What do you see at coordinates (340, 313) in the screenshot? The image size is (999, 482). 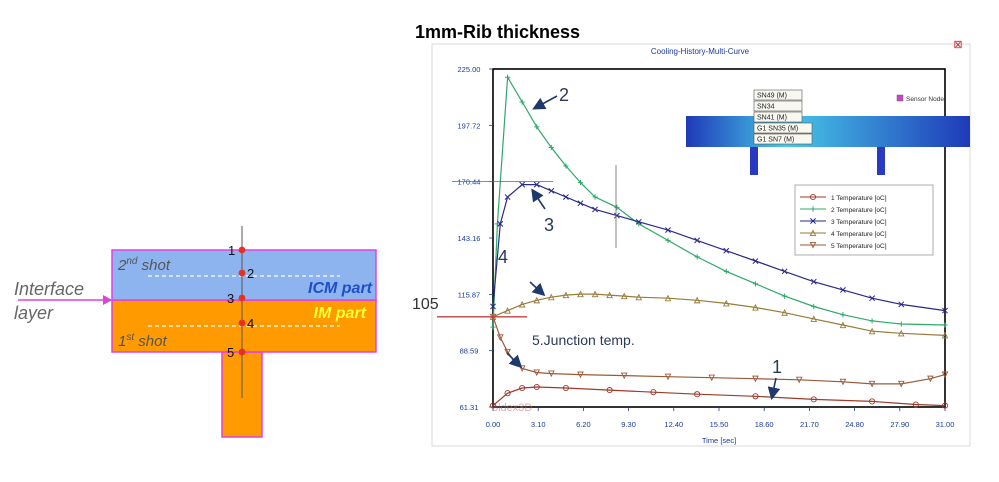 I see `im-part-label: IM part` at bounding box center [340, 313].